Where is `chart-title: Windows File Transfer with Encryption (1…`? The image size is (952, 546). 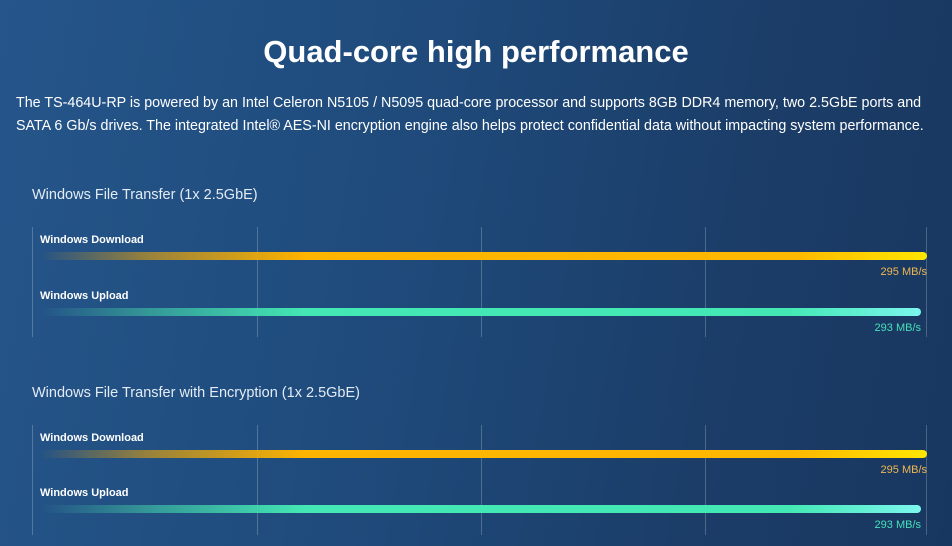 chart-title: Windows File Transfer with Encryption (1… is located at coordinates (196, 393).